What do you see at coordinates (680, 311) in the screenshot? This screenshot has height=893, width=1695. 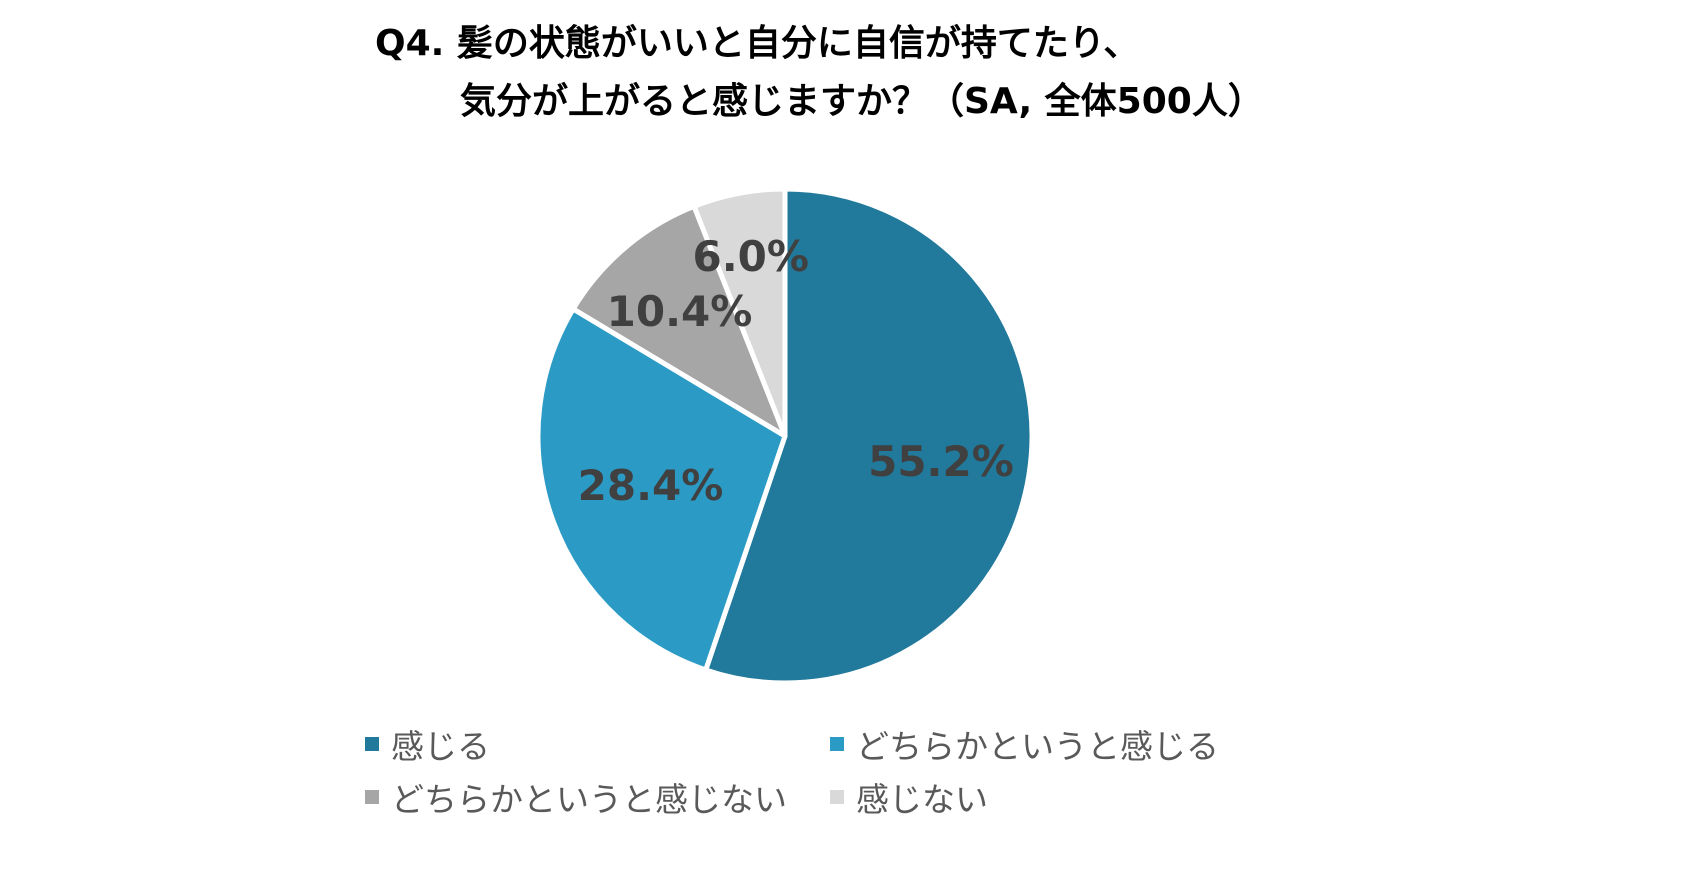 I see `data-label-dochiraka-kanjinai: 10.4%` at bounding box center [680, 311].